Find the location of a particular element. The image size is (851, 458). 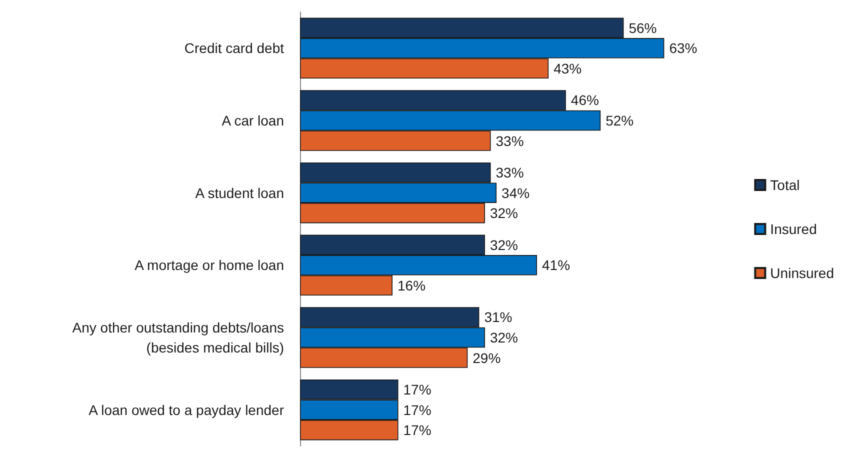

data-label: 63% is located at coordinates (683, 48).